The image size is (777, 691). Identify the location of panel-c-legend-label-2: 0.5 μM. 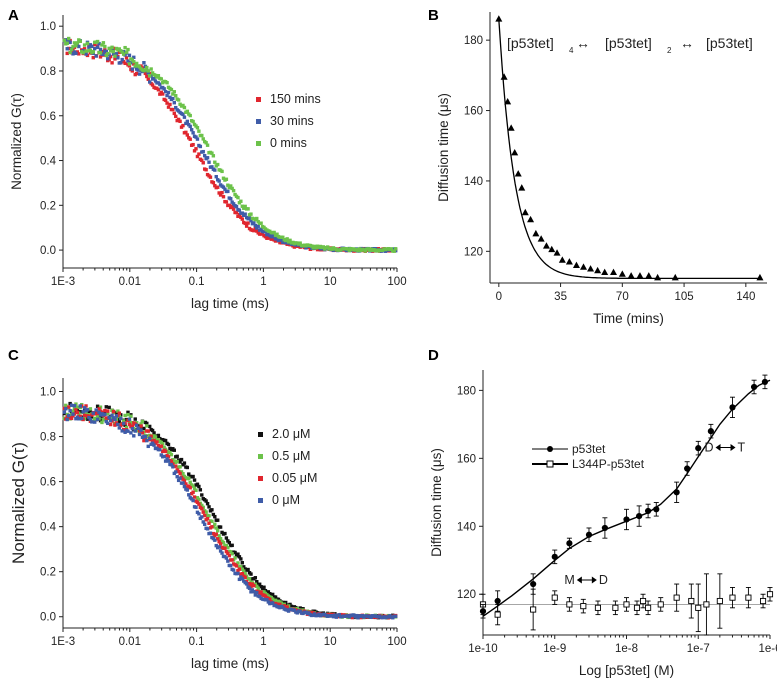
(291, 456).